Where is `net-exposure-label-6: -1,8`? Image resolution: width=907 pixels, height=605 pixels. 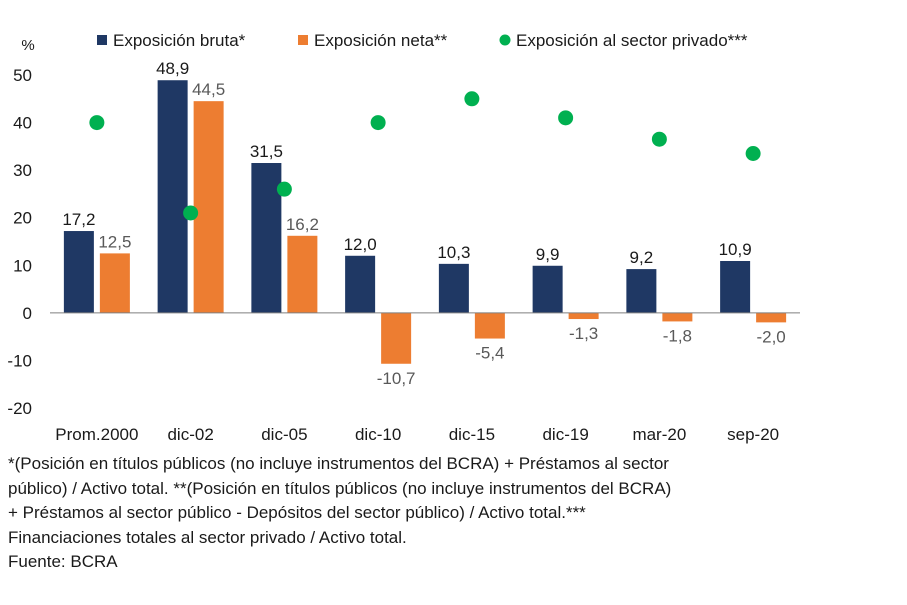 net-exposure-label-6: -1,8 is located at coordinates (677, 335).